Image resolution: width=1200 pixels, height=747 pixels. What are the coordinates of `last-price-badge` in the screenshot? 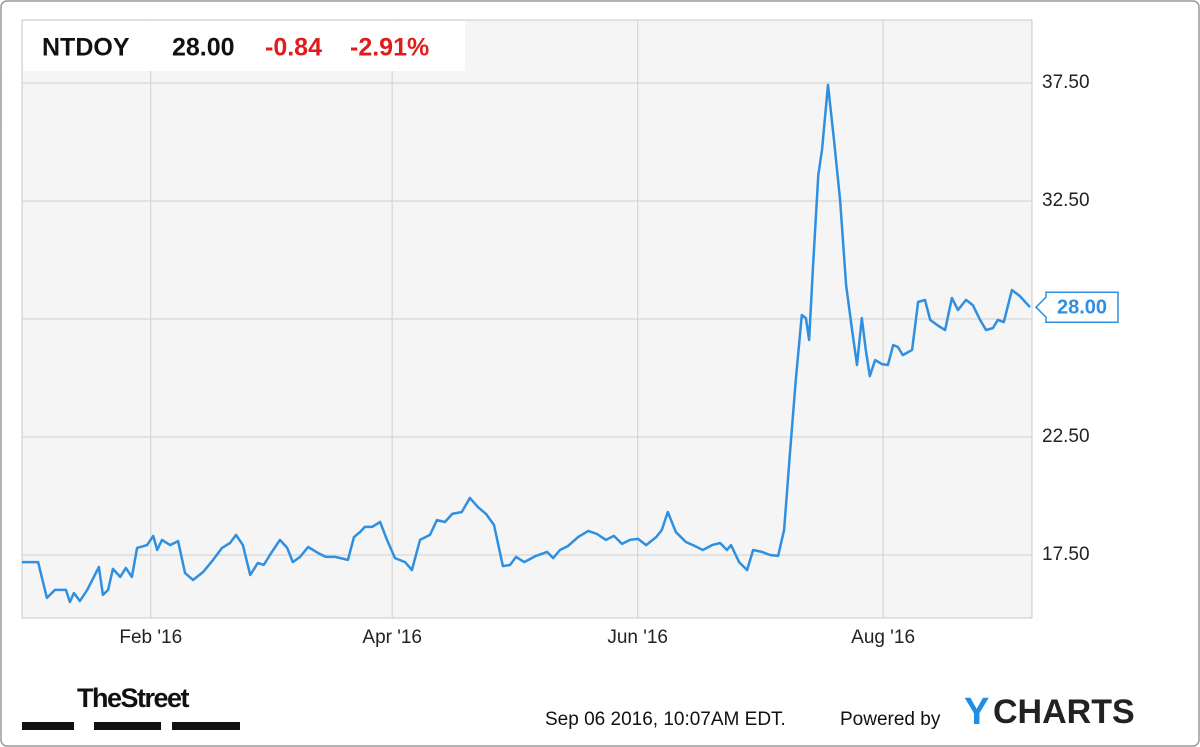 It's located at (1076, 307).